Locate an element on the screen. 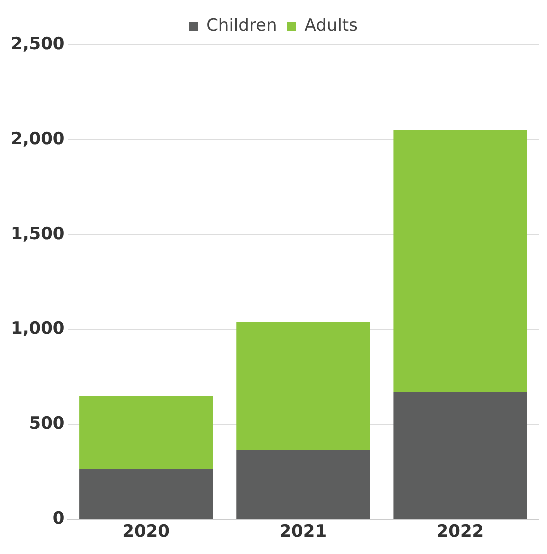  y-tick-label: 1,000 is located at coordinates (37, 329).